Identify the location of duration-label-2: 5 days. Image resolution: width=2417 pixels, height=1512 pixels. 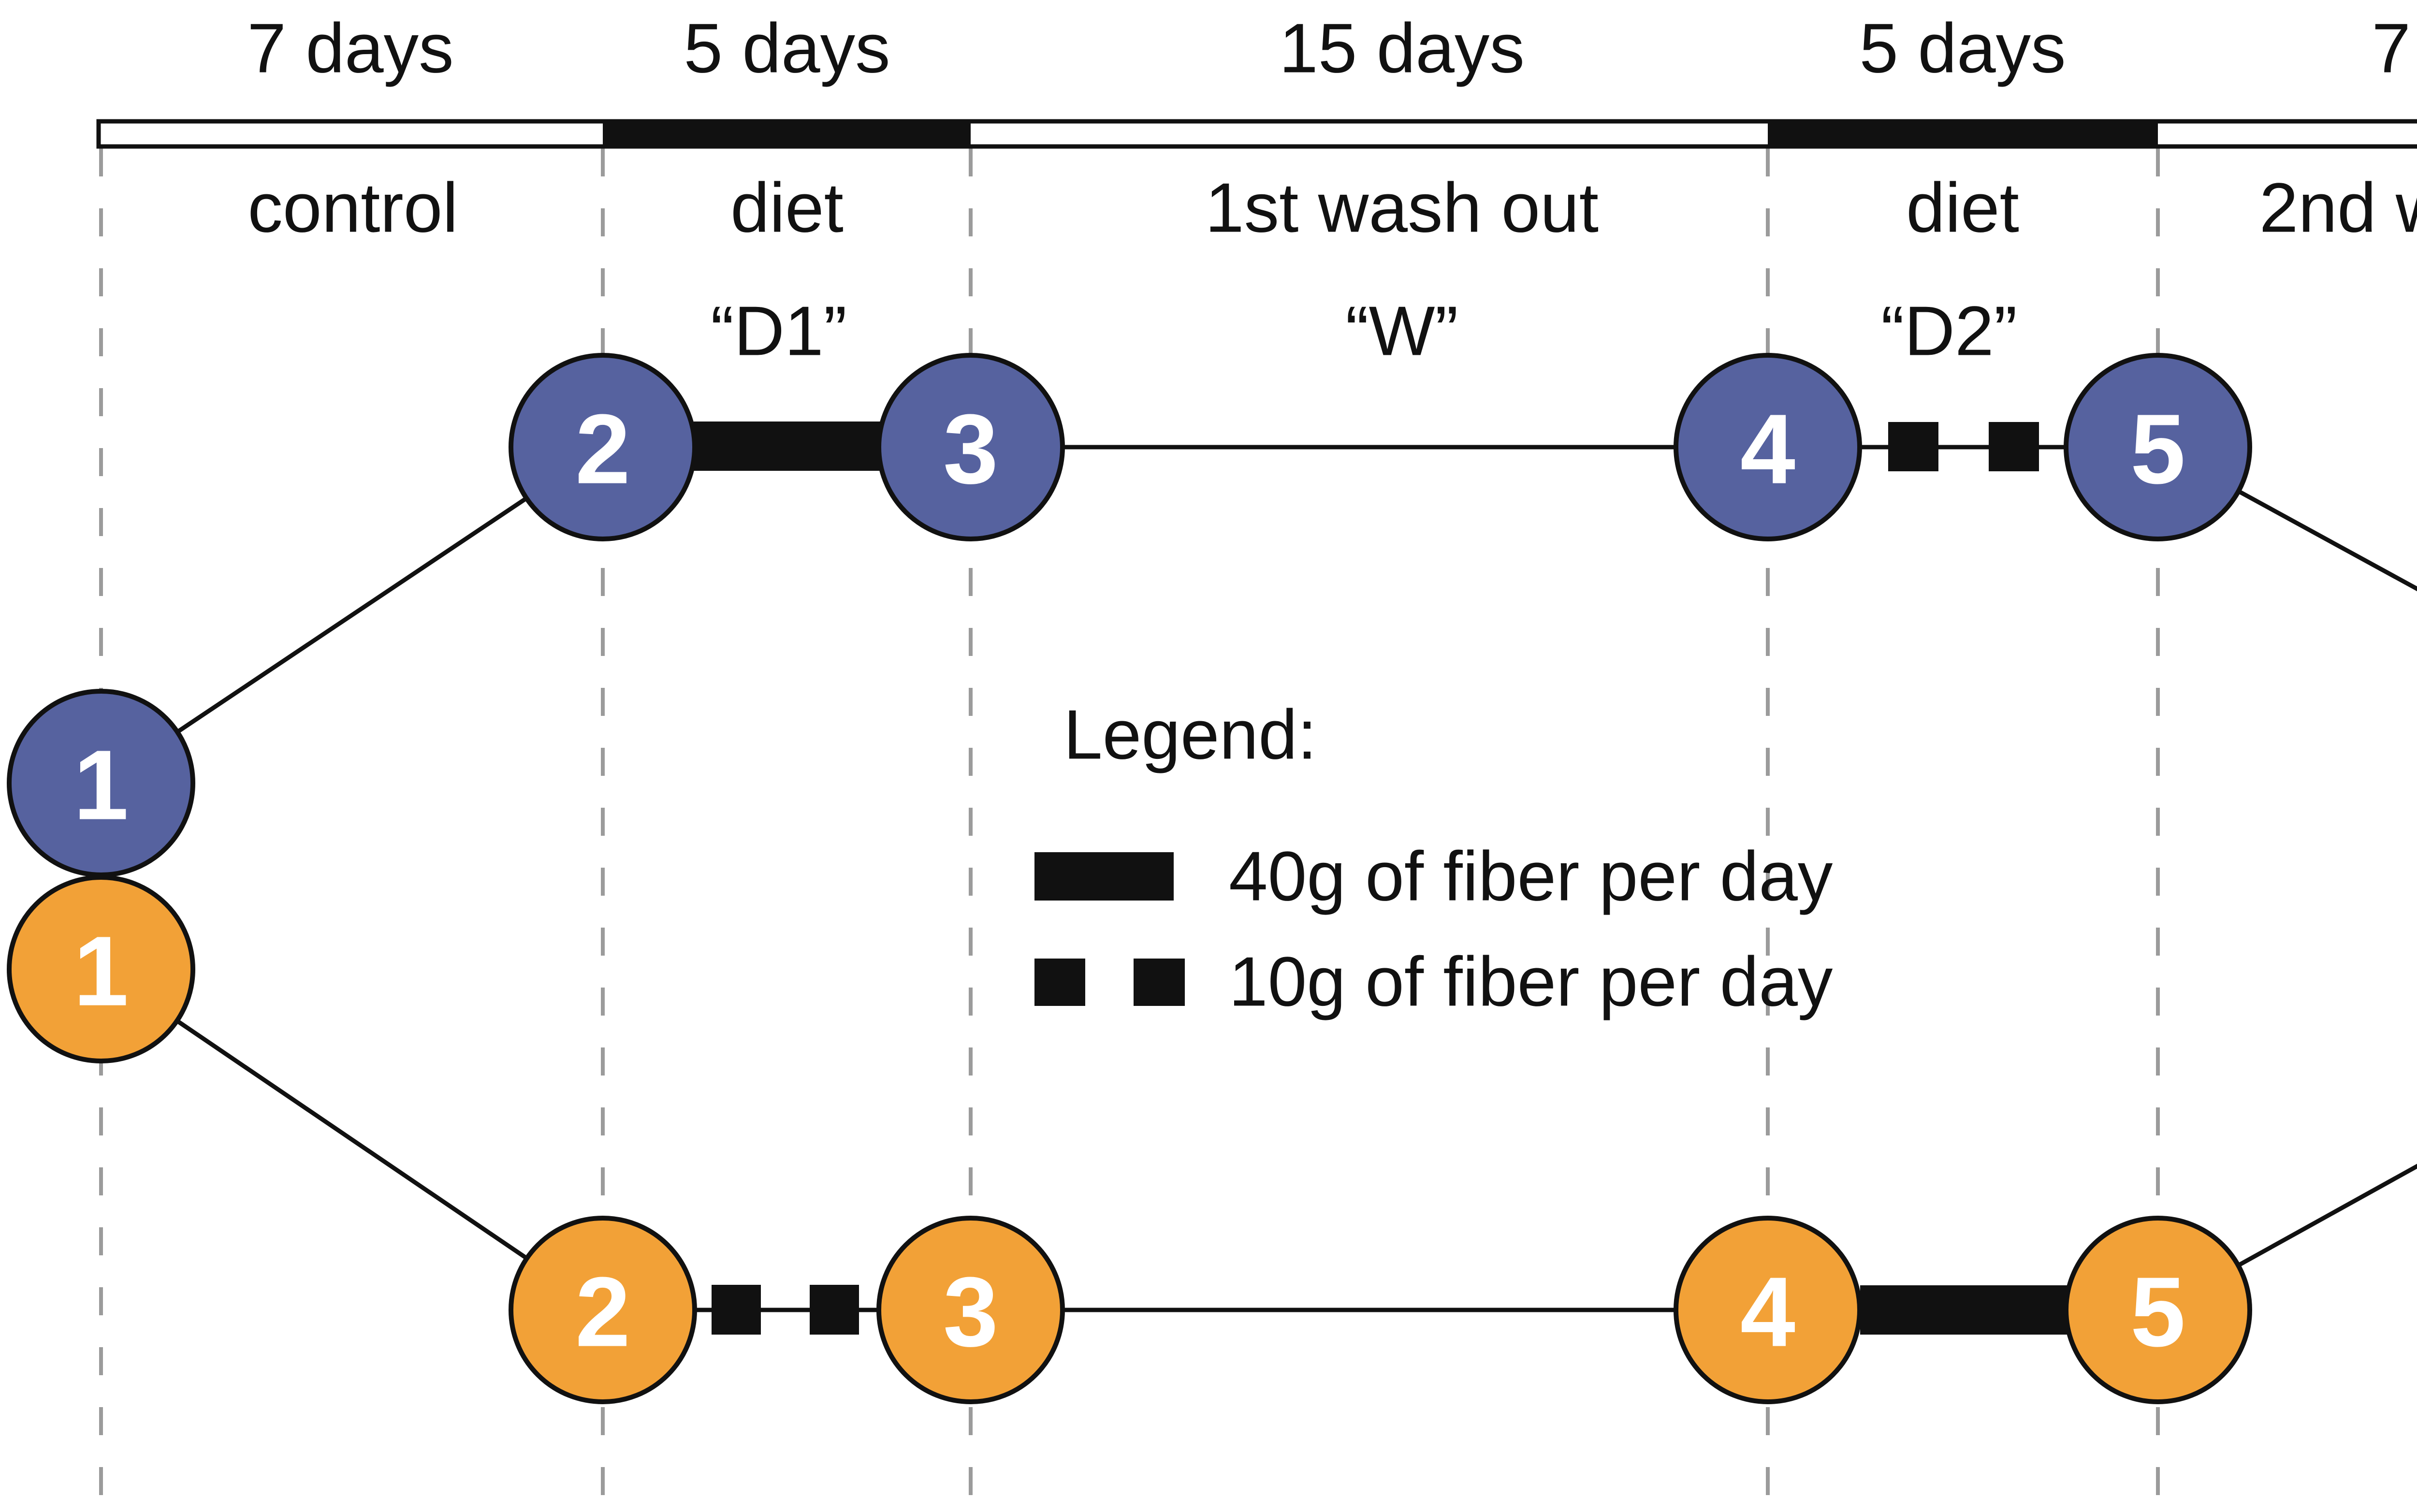
(787, 48).